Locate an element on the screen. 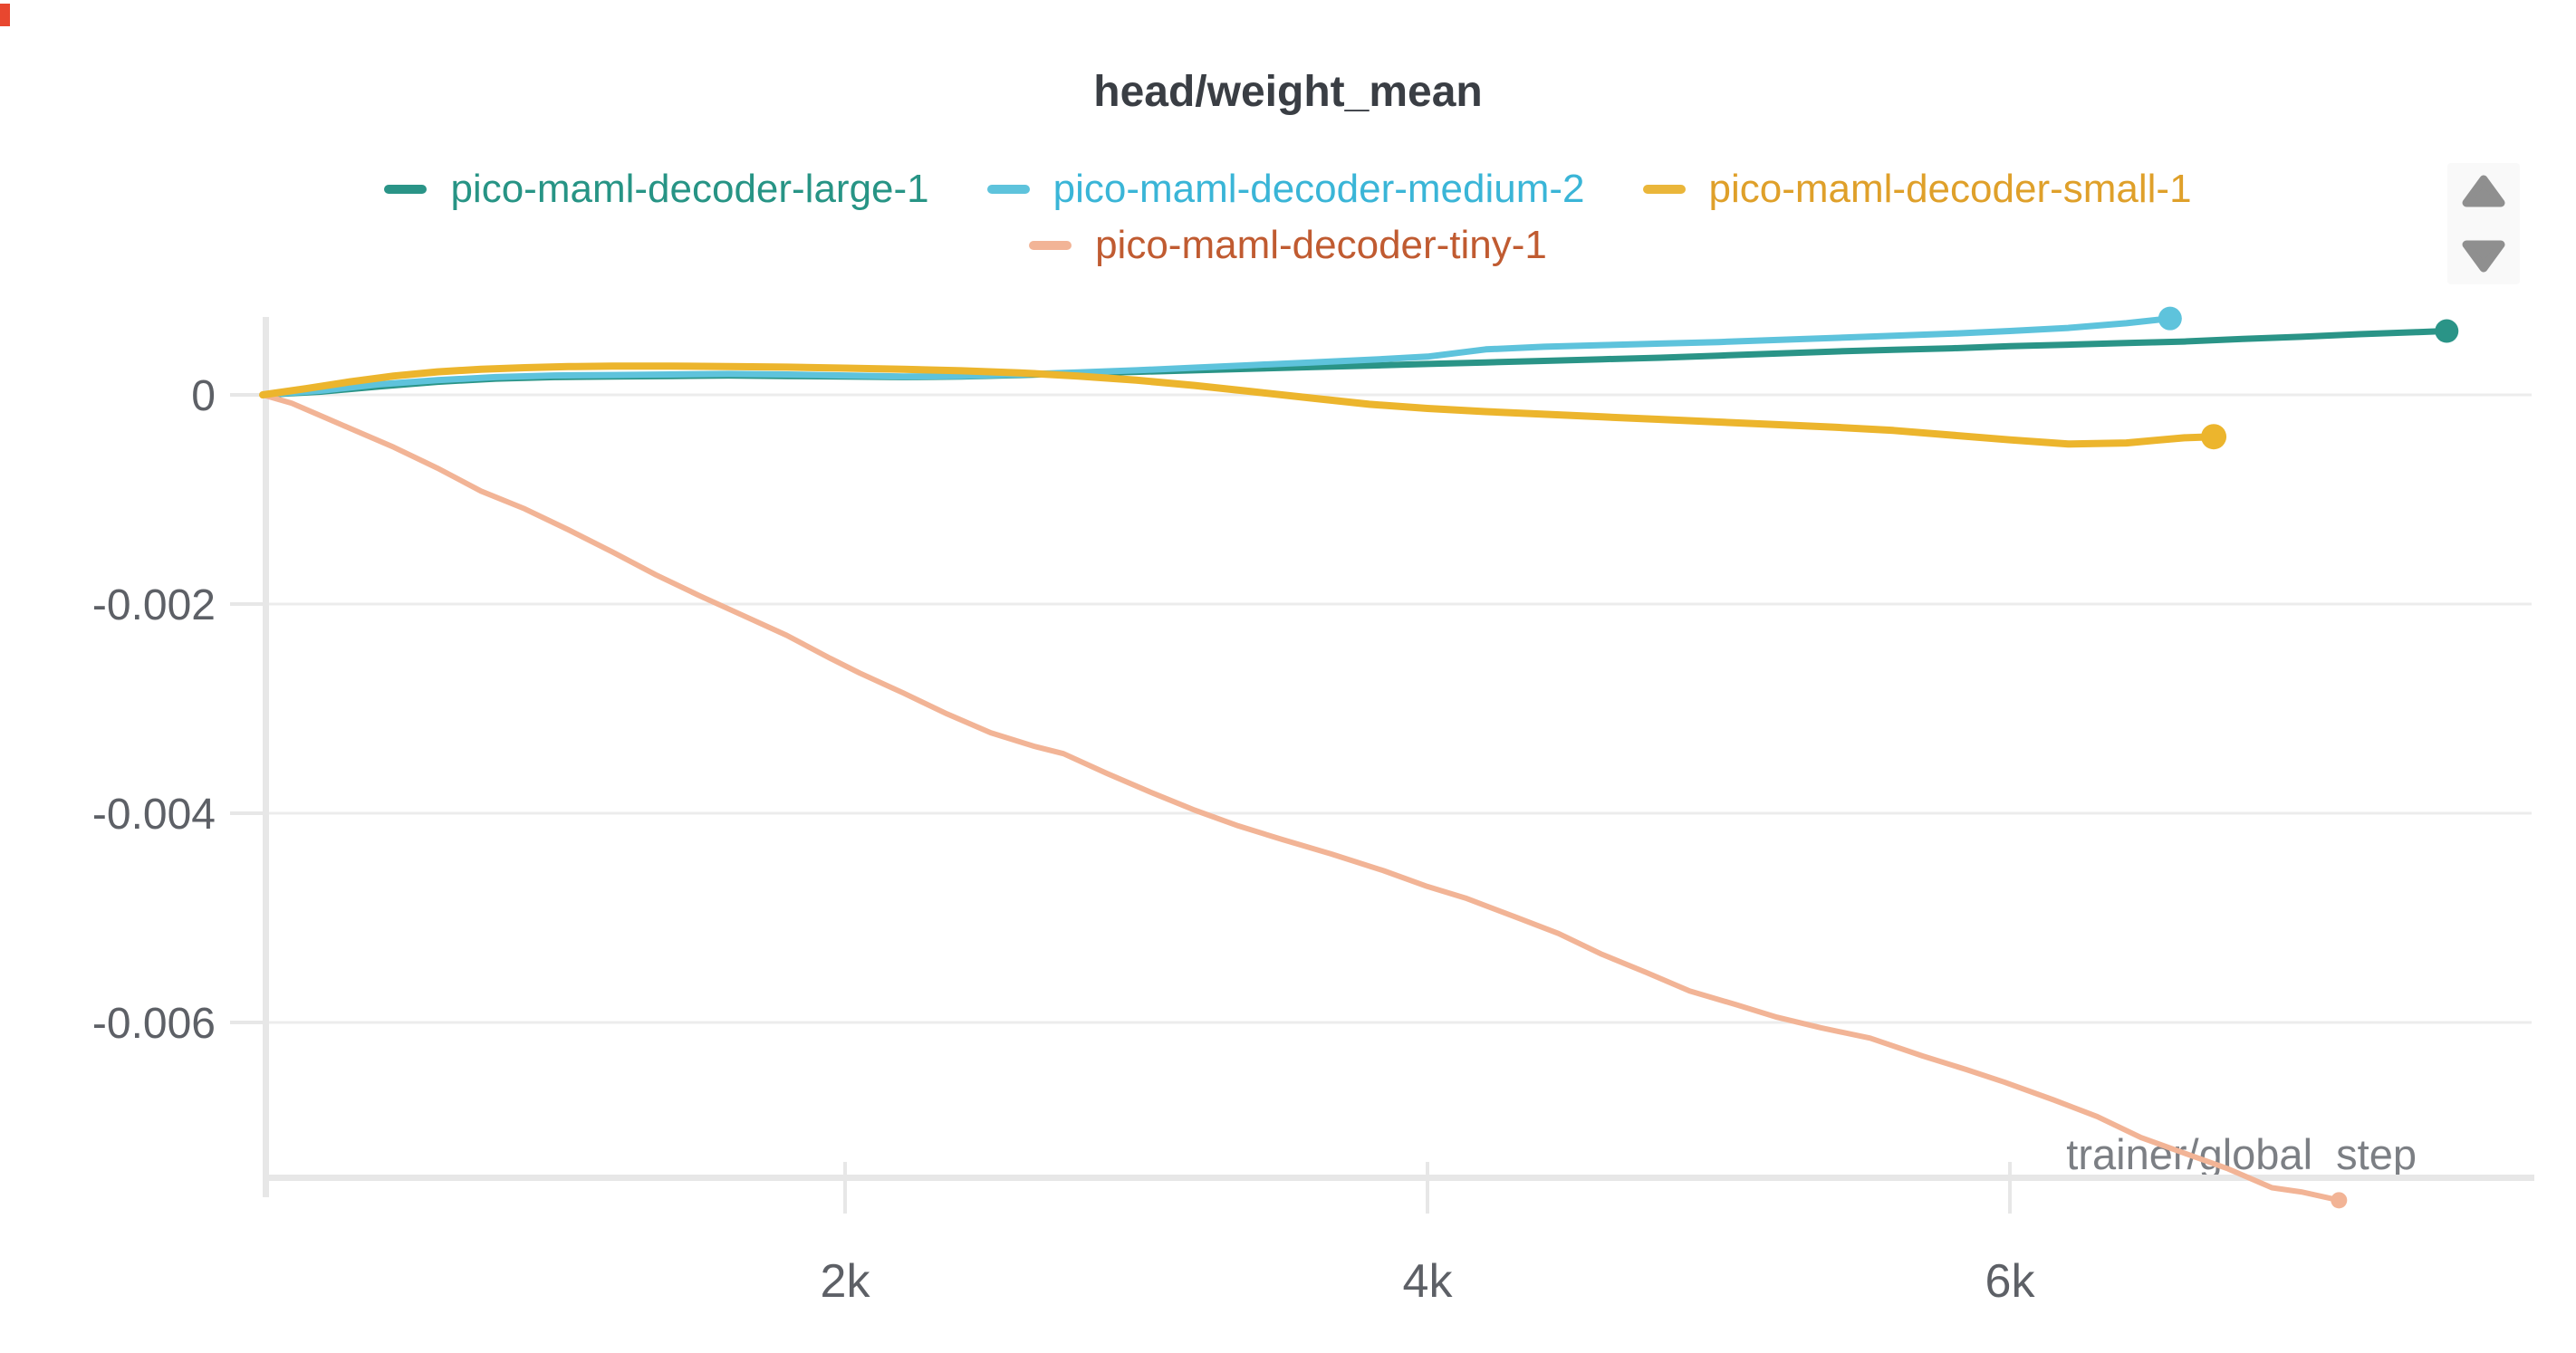  triangle-down-icon is located at coordinates (2483, 257).